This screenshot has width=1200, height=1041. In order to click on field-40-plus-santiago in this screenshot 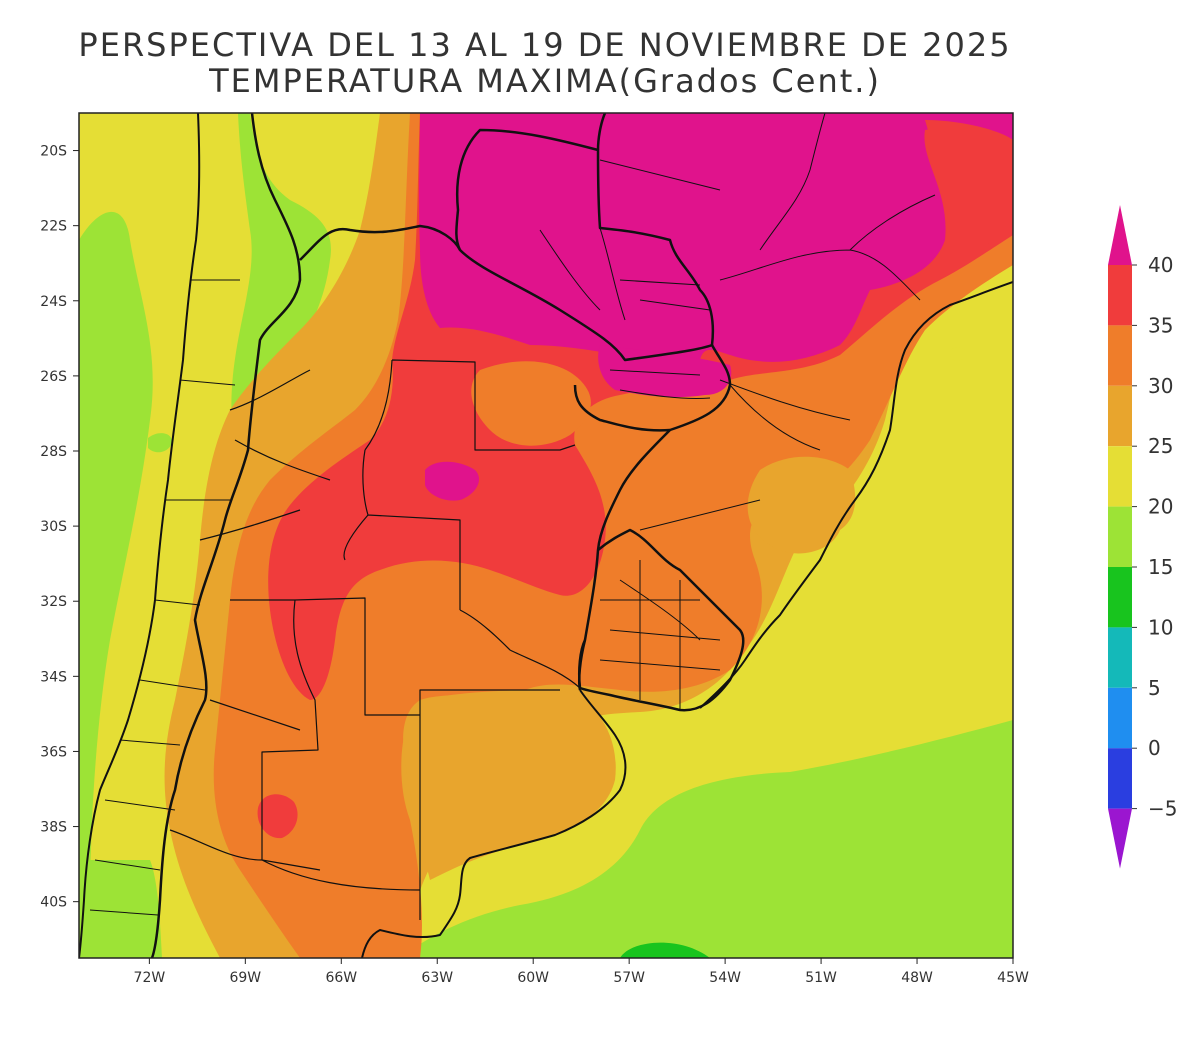, I will do `click(452, 481)`.